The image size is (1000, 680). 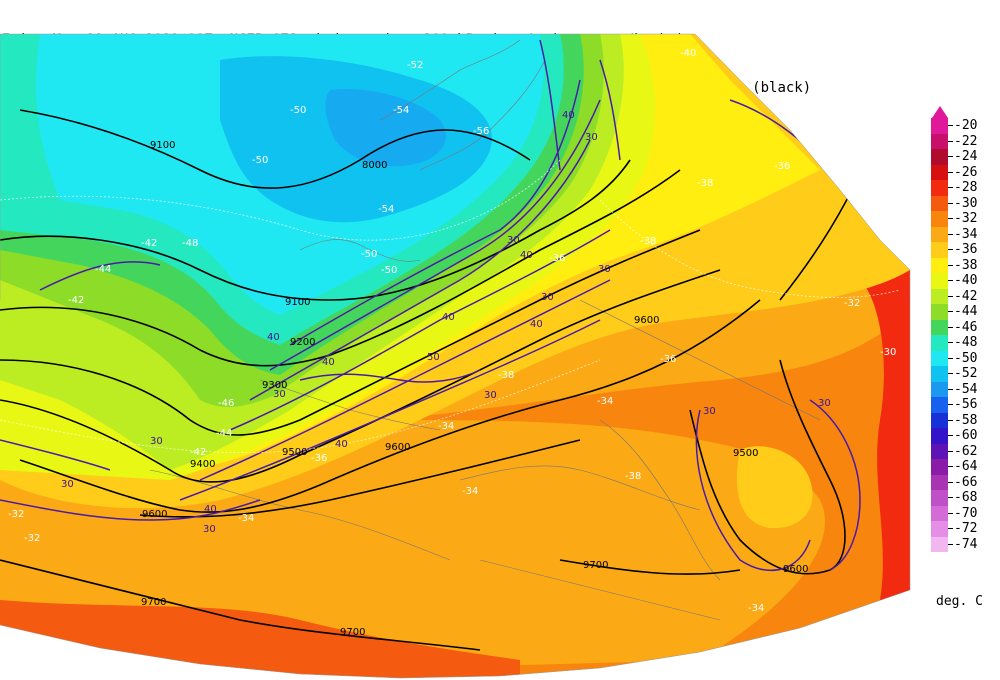 What do you see at coordinates (745, 453) in the screenshot?
I see `height-label: 9500` at bounding box center [745, 453].